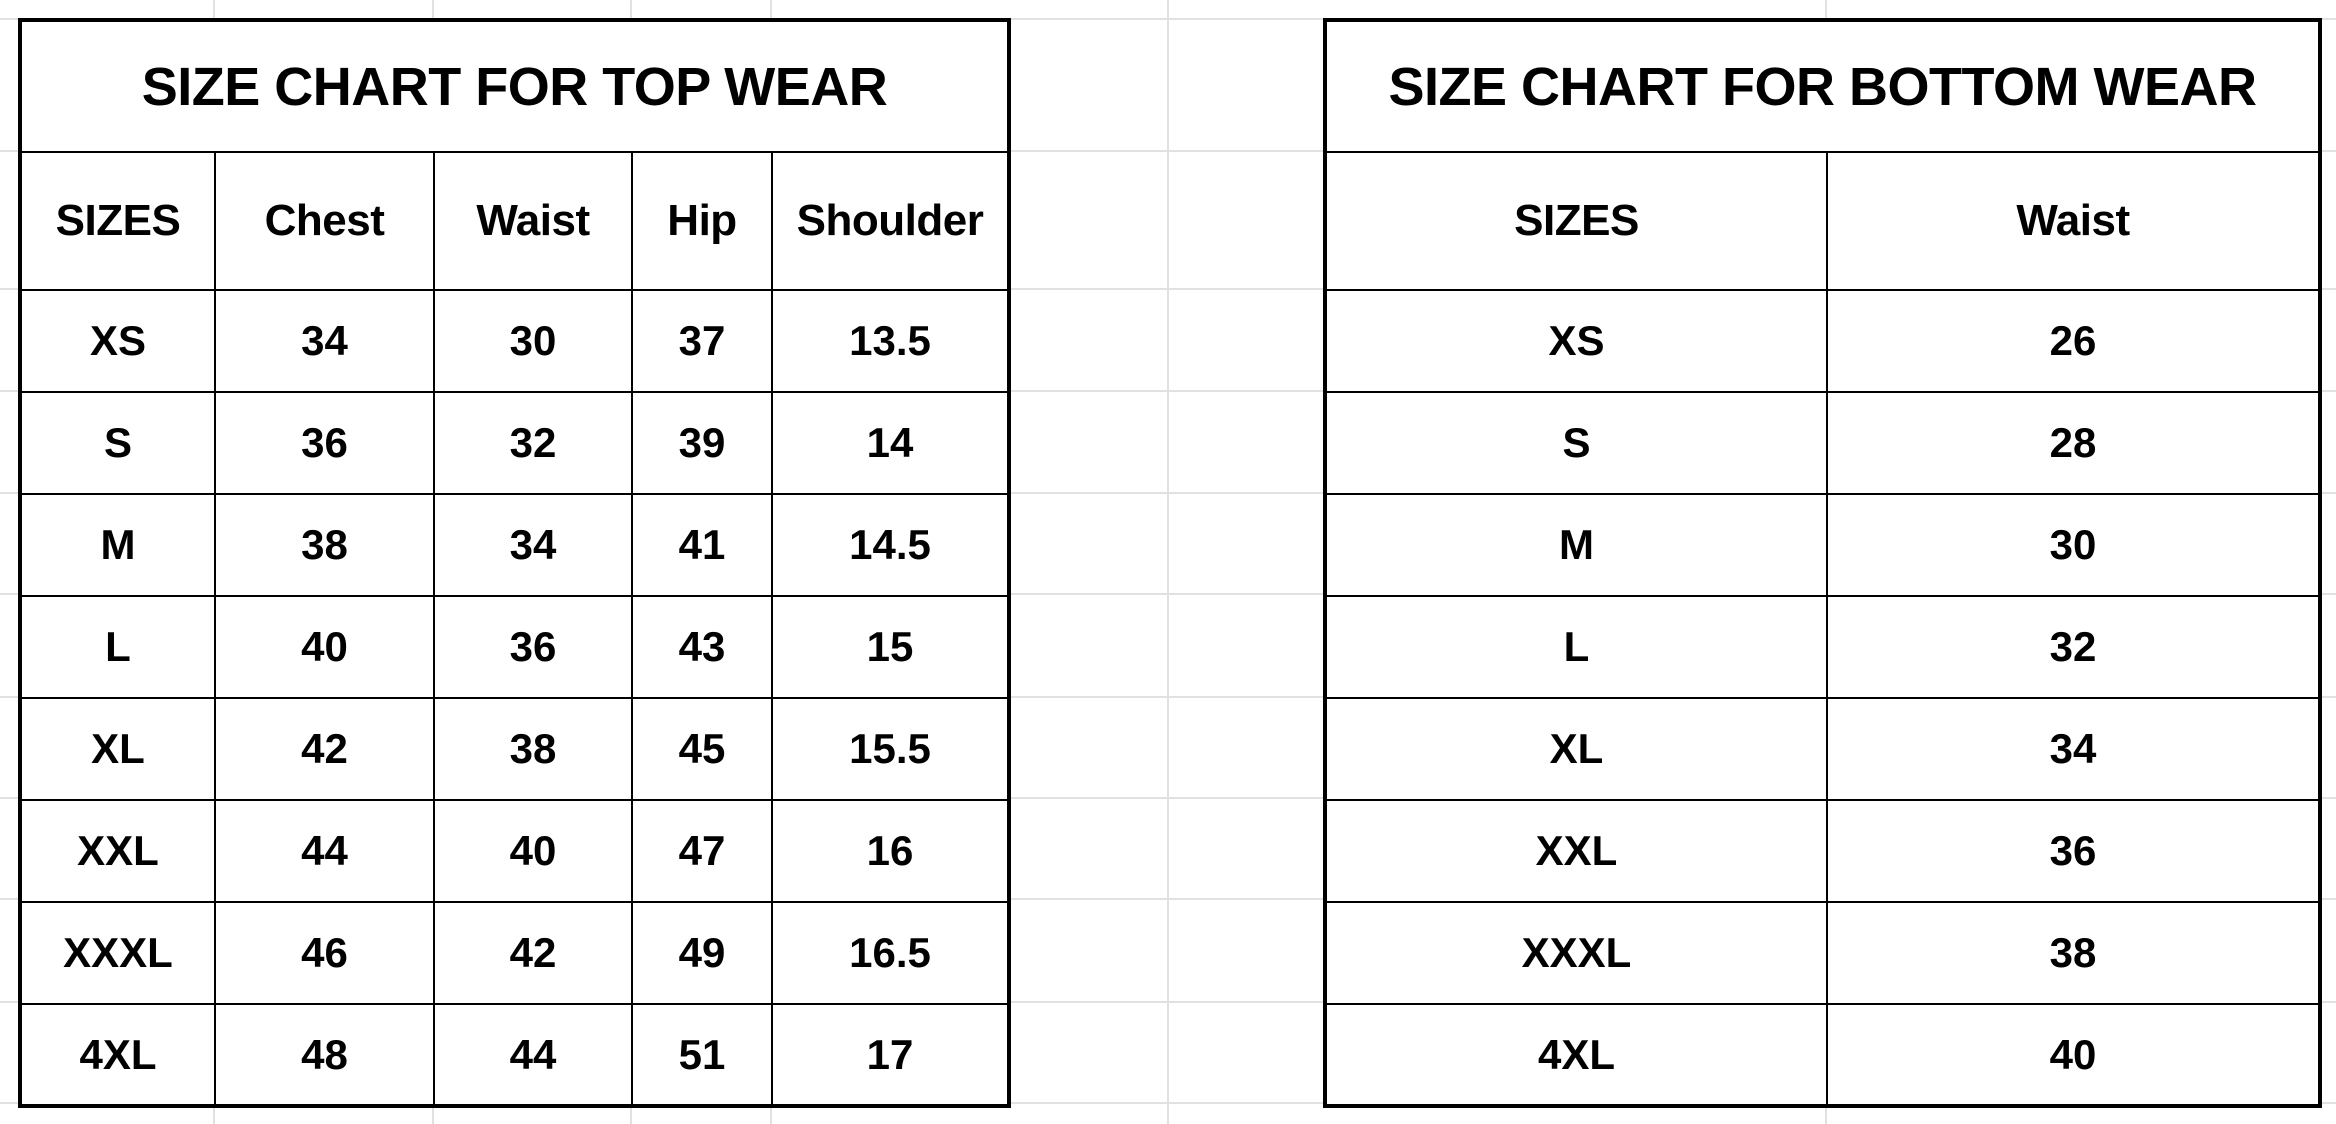 This screenshot has height=1124, width=2336. What do you see at coordinates (702, 851) in the screenshot?
I see `measurement-cell: 47` at bounding box center [702, 851].